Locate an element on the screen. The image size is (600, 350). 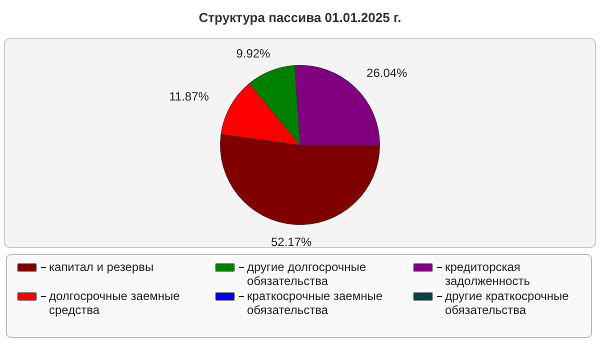
data-label: 26.04% is located at coordinates (387, 73).